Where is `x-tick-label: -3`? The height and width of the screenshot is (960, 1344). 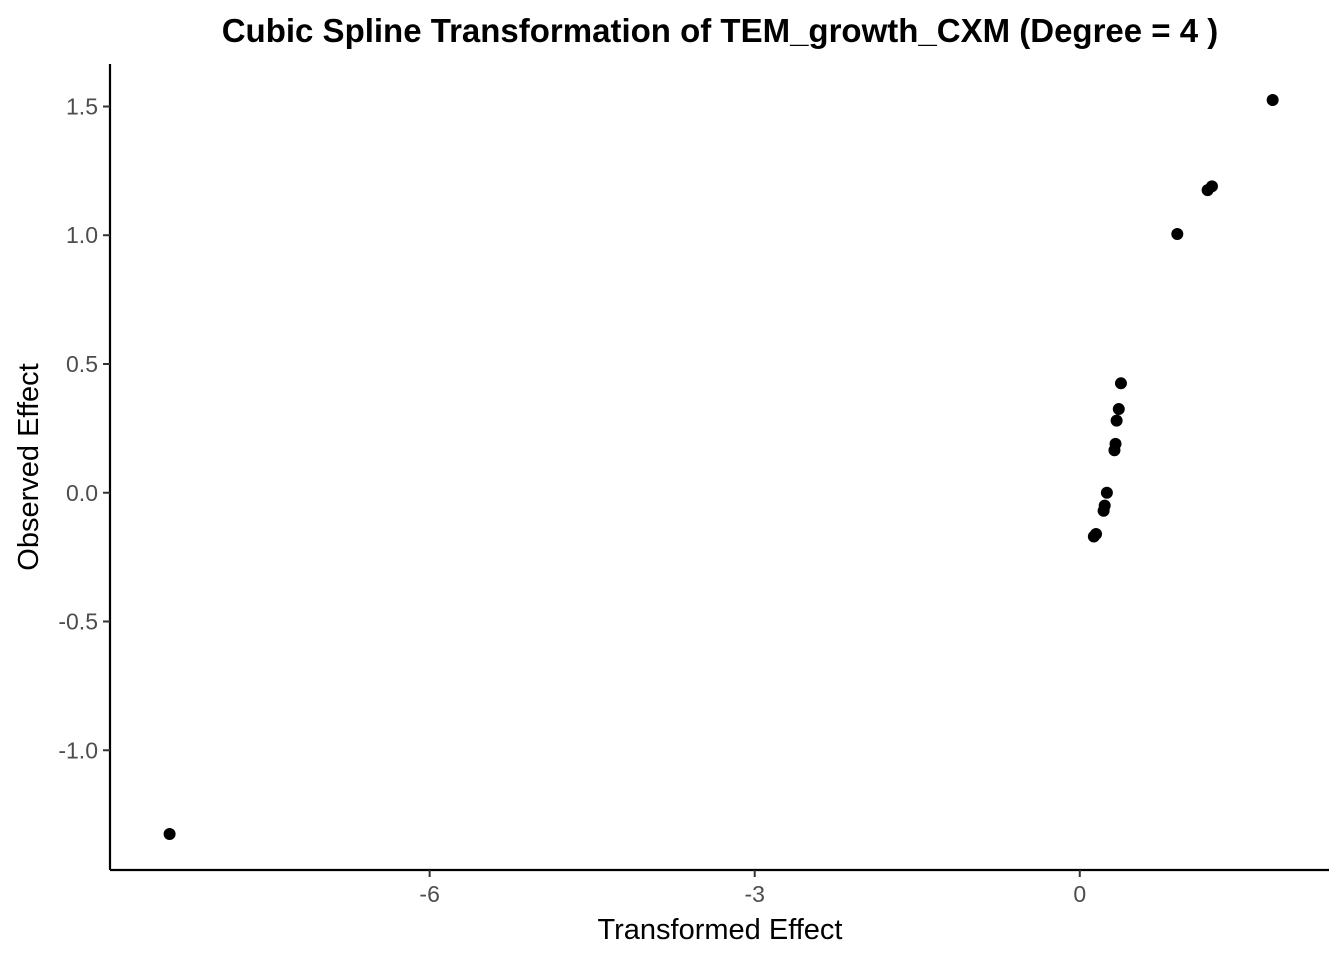
x-tick-label: -3 is located at coordinates (754, 894).